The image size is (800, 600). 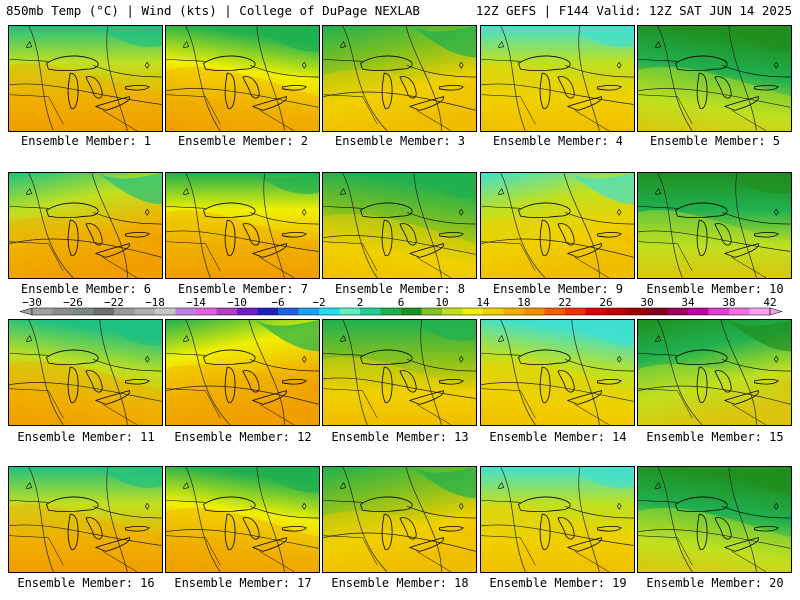 What do you see at coordinates (400, 583) in the screenshot?
I see `ensemble-member-label: Ensemble Member: 18` at bounding box center [400, 583].